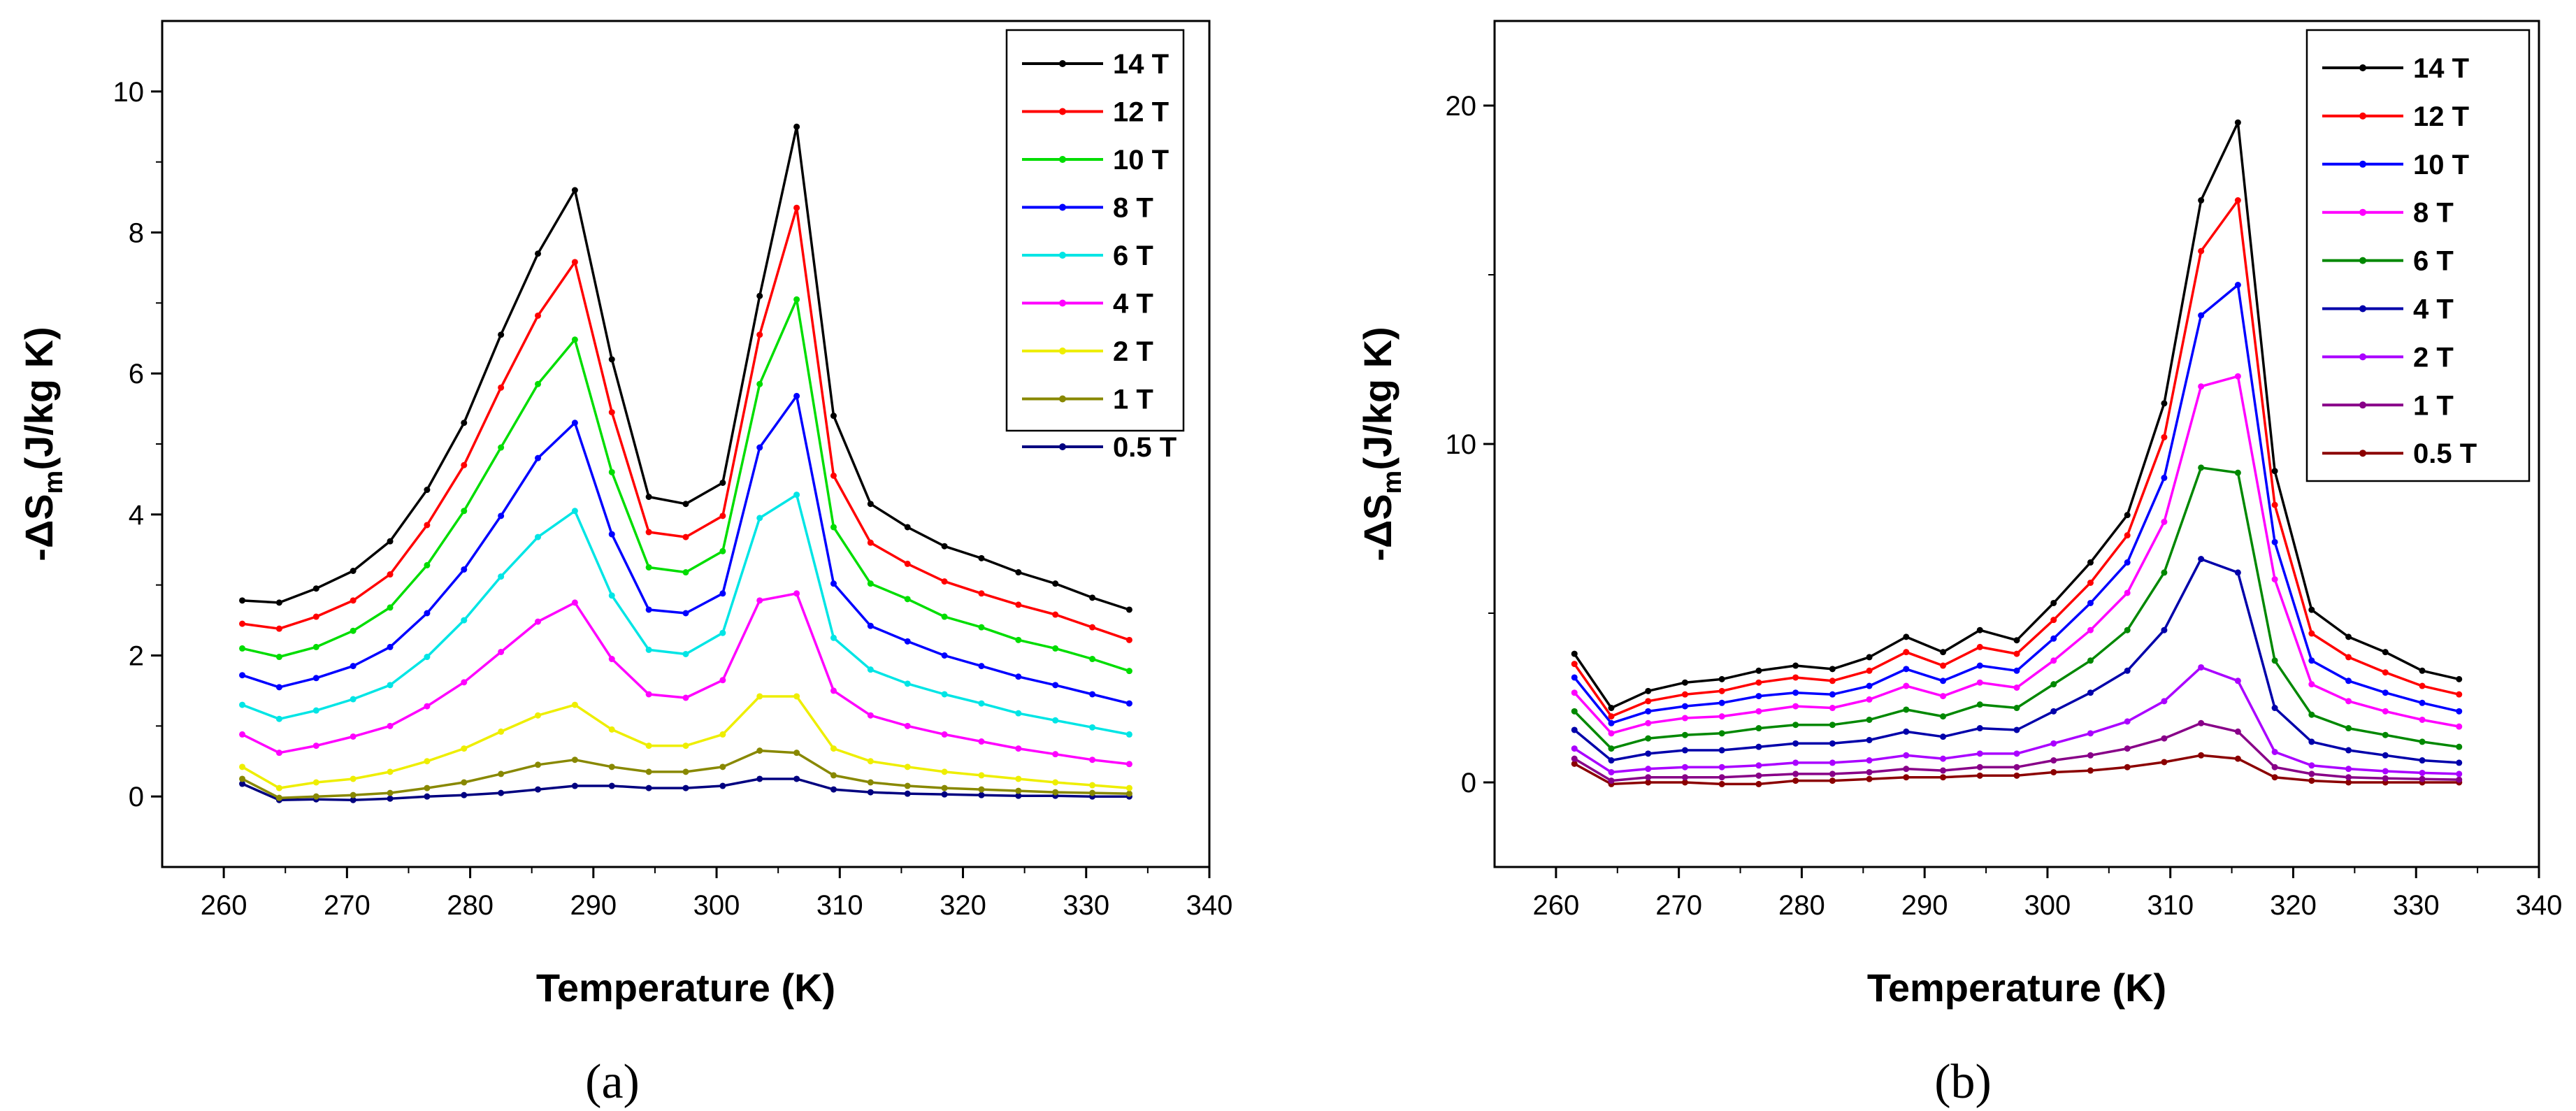  I want to click on y-axis-title: -ΔSm(J/kg K), so click(1381, 444).